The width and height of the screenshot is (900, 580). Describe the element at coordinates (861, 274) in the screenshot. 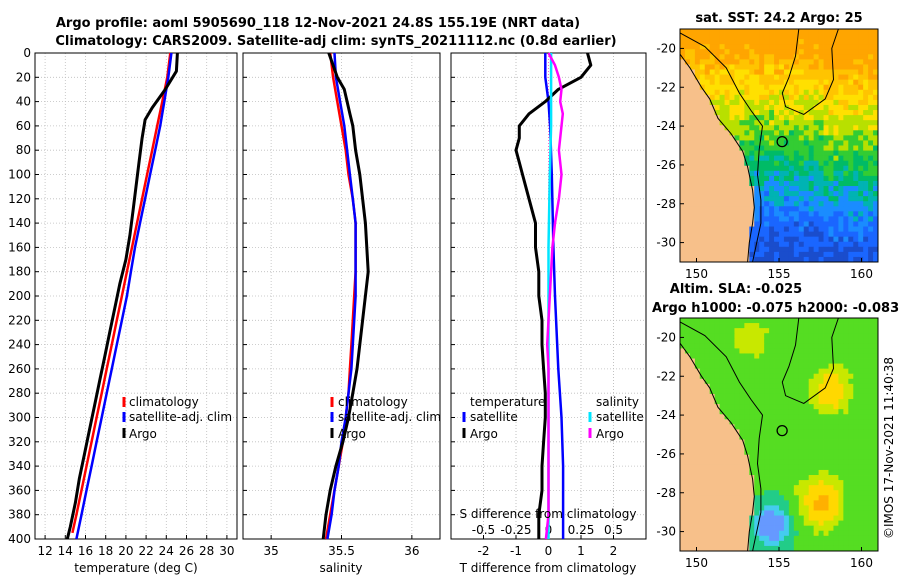

I see `map-x-tick-label: 160` at that location.